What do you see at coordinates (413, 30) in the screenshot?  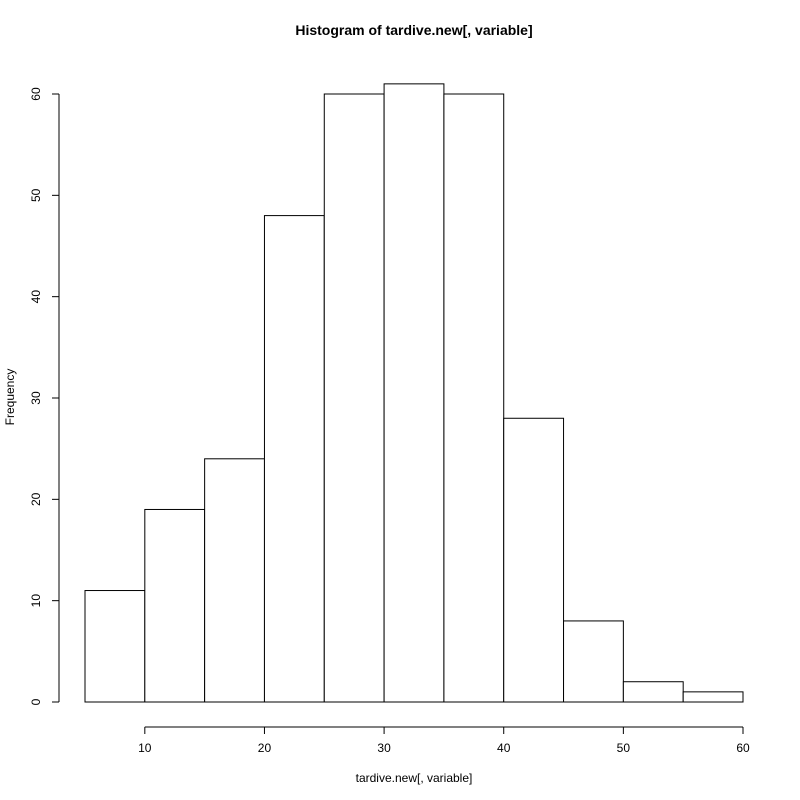 I see `chart-title: Histogram of tardive.new[, variable]` at bounding box center [413, 30].